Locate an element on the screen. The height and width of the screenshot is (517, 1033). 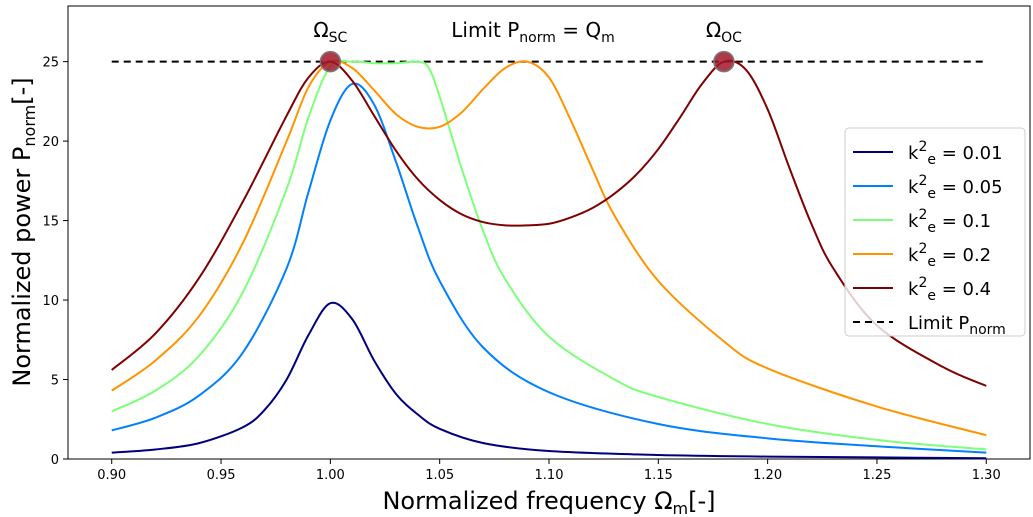
x-tick-label: 1.15 is located at coordinates (658, 475).